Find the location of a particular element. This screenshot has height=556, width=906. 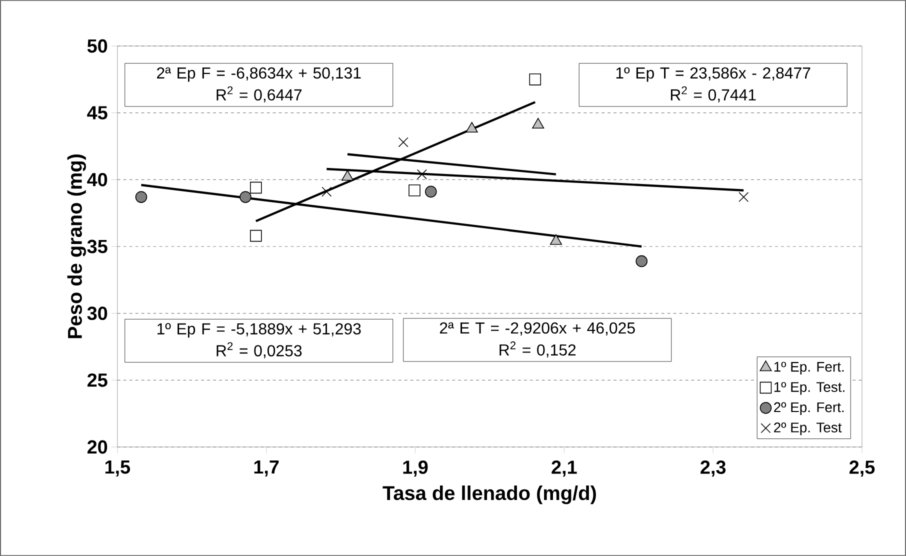

y-tick-label: 20 is located at coordinates (97, 447).